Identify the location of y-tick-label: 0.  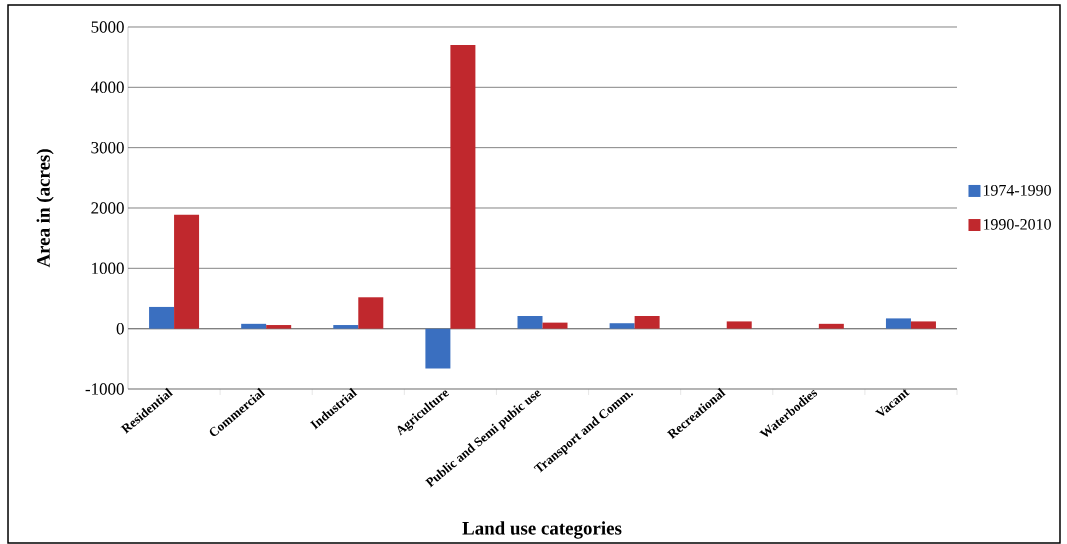
(120, 328).